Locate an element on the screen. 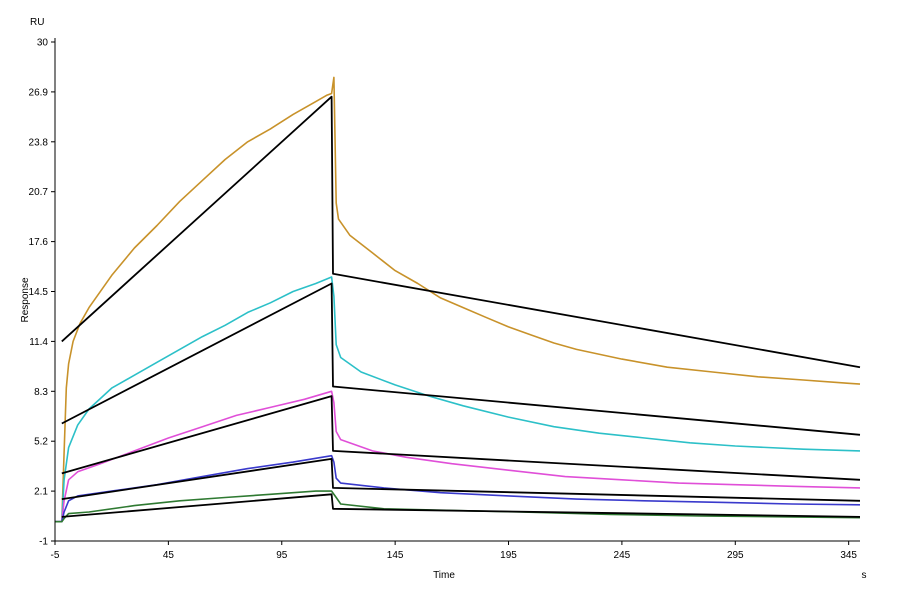 The height and width of the screenshot is (600, 900). y-tick-label: 11.4 is located at coordinates (38, 342).